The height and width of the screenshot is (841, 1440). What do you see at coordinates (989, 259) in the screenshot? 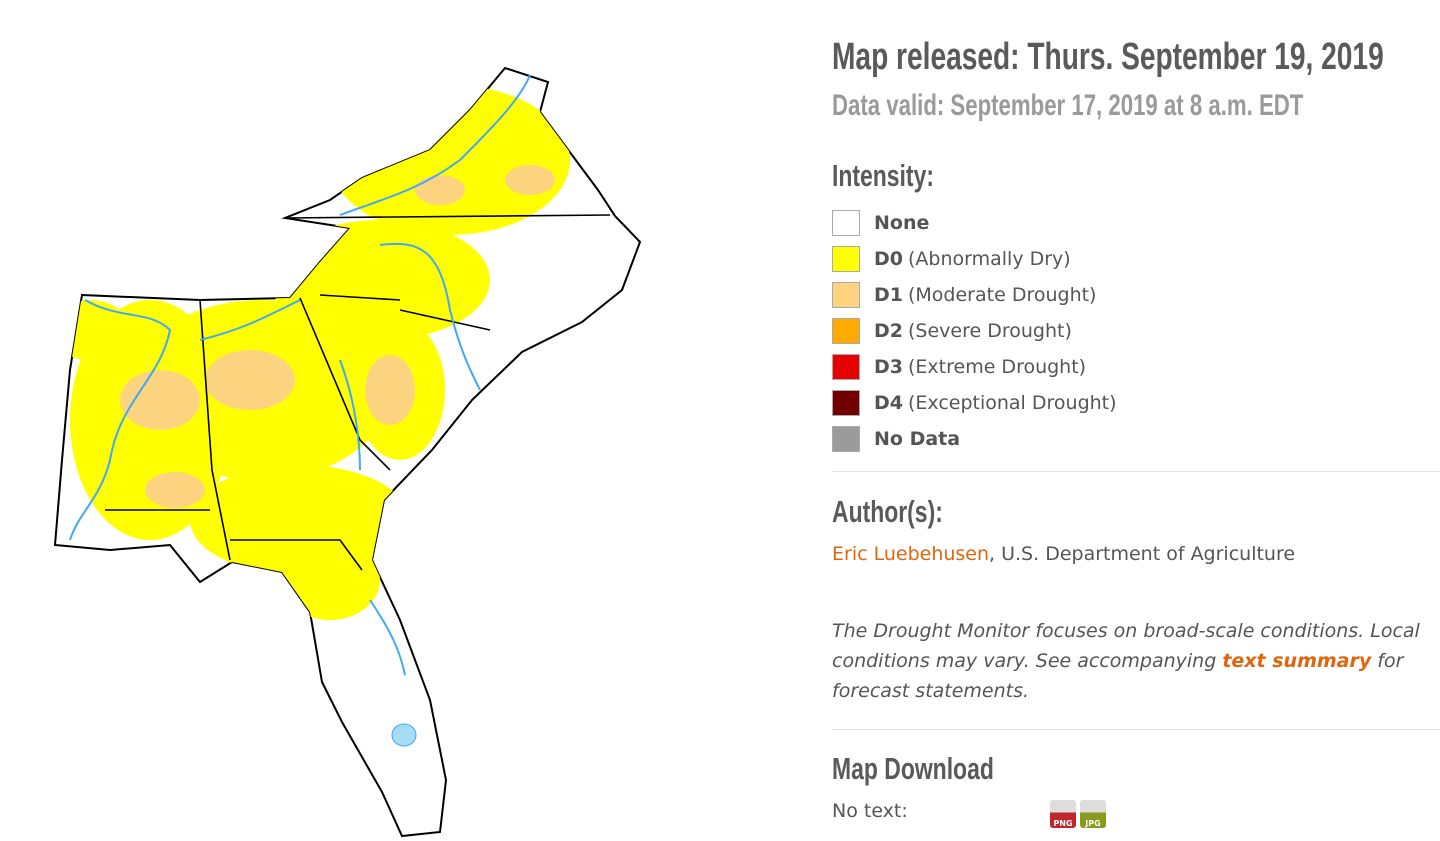
I see `legend-label: (Abnormally Dry)` at bounding box center [989, 259].